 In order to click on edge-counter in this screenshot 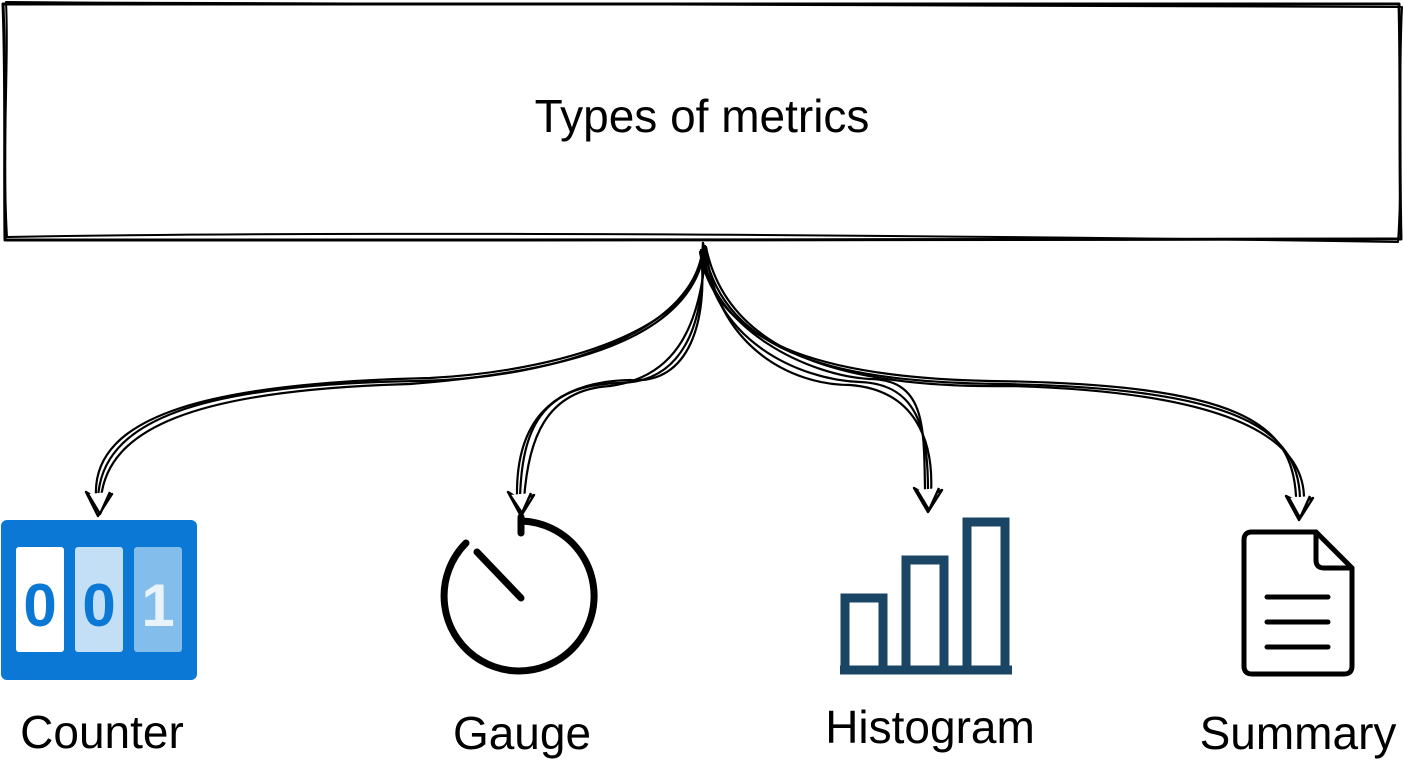, I will do `click(400, 371)`.